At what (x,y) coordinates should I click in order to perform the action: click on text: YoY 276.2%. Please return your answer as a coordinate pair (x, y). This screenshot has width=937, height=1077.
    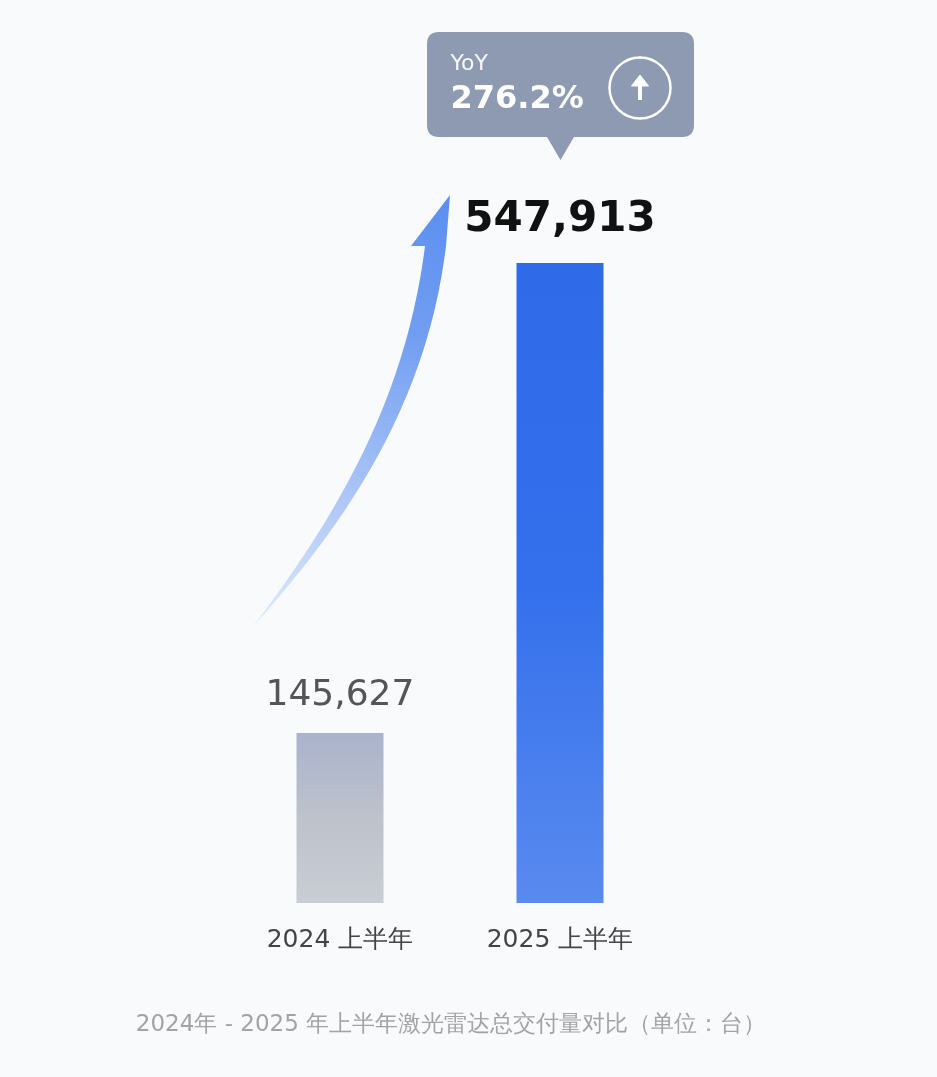
    Looking at the image, I should click on (517, 83).